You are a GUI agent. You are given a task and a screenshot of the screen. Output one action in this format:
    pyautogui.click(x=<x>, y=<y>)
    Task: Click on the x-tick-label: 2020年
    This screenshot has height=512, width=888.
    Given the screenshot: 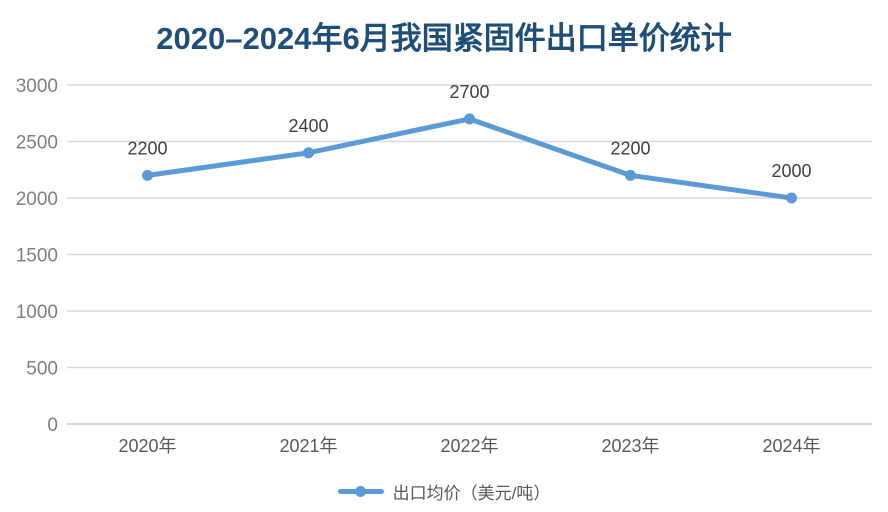 What is the action you would take?
    pyautogui.click(x=147, y=446)
    